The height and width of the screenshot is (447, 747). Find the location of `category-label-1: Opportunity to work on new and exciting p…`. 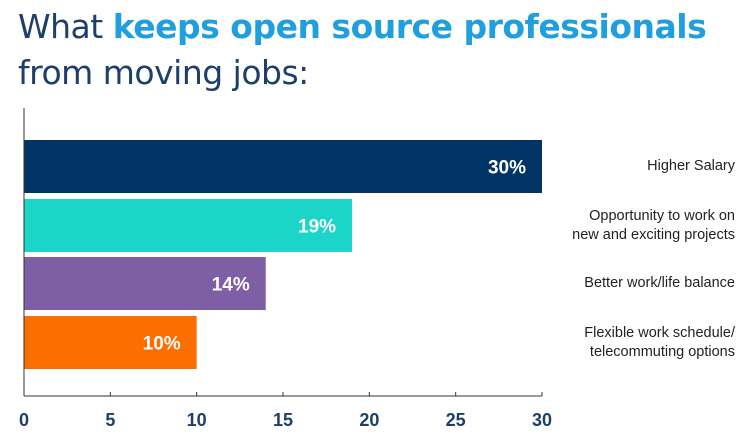

category-label-1: Opportunity to work on new and exciting p… is located at coordinates (635, 226).